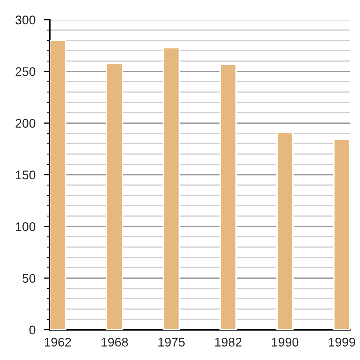  I want to click on x-tick-label: 1999, so click(342, 342).